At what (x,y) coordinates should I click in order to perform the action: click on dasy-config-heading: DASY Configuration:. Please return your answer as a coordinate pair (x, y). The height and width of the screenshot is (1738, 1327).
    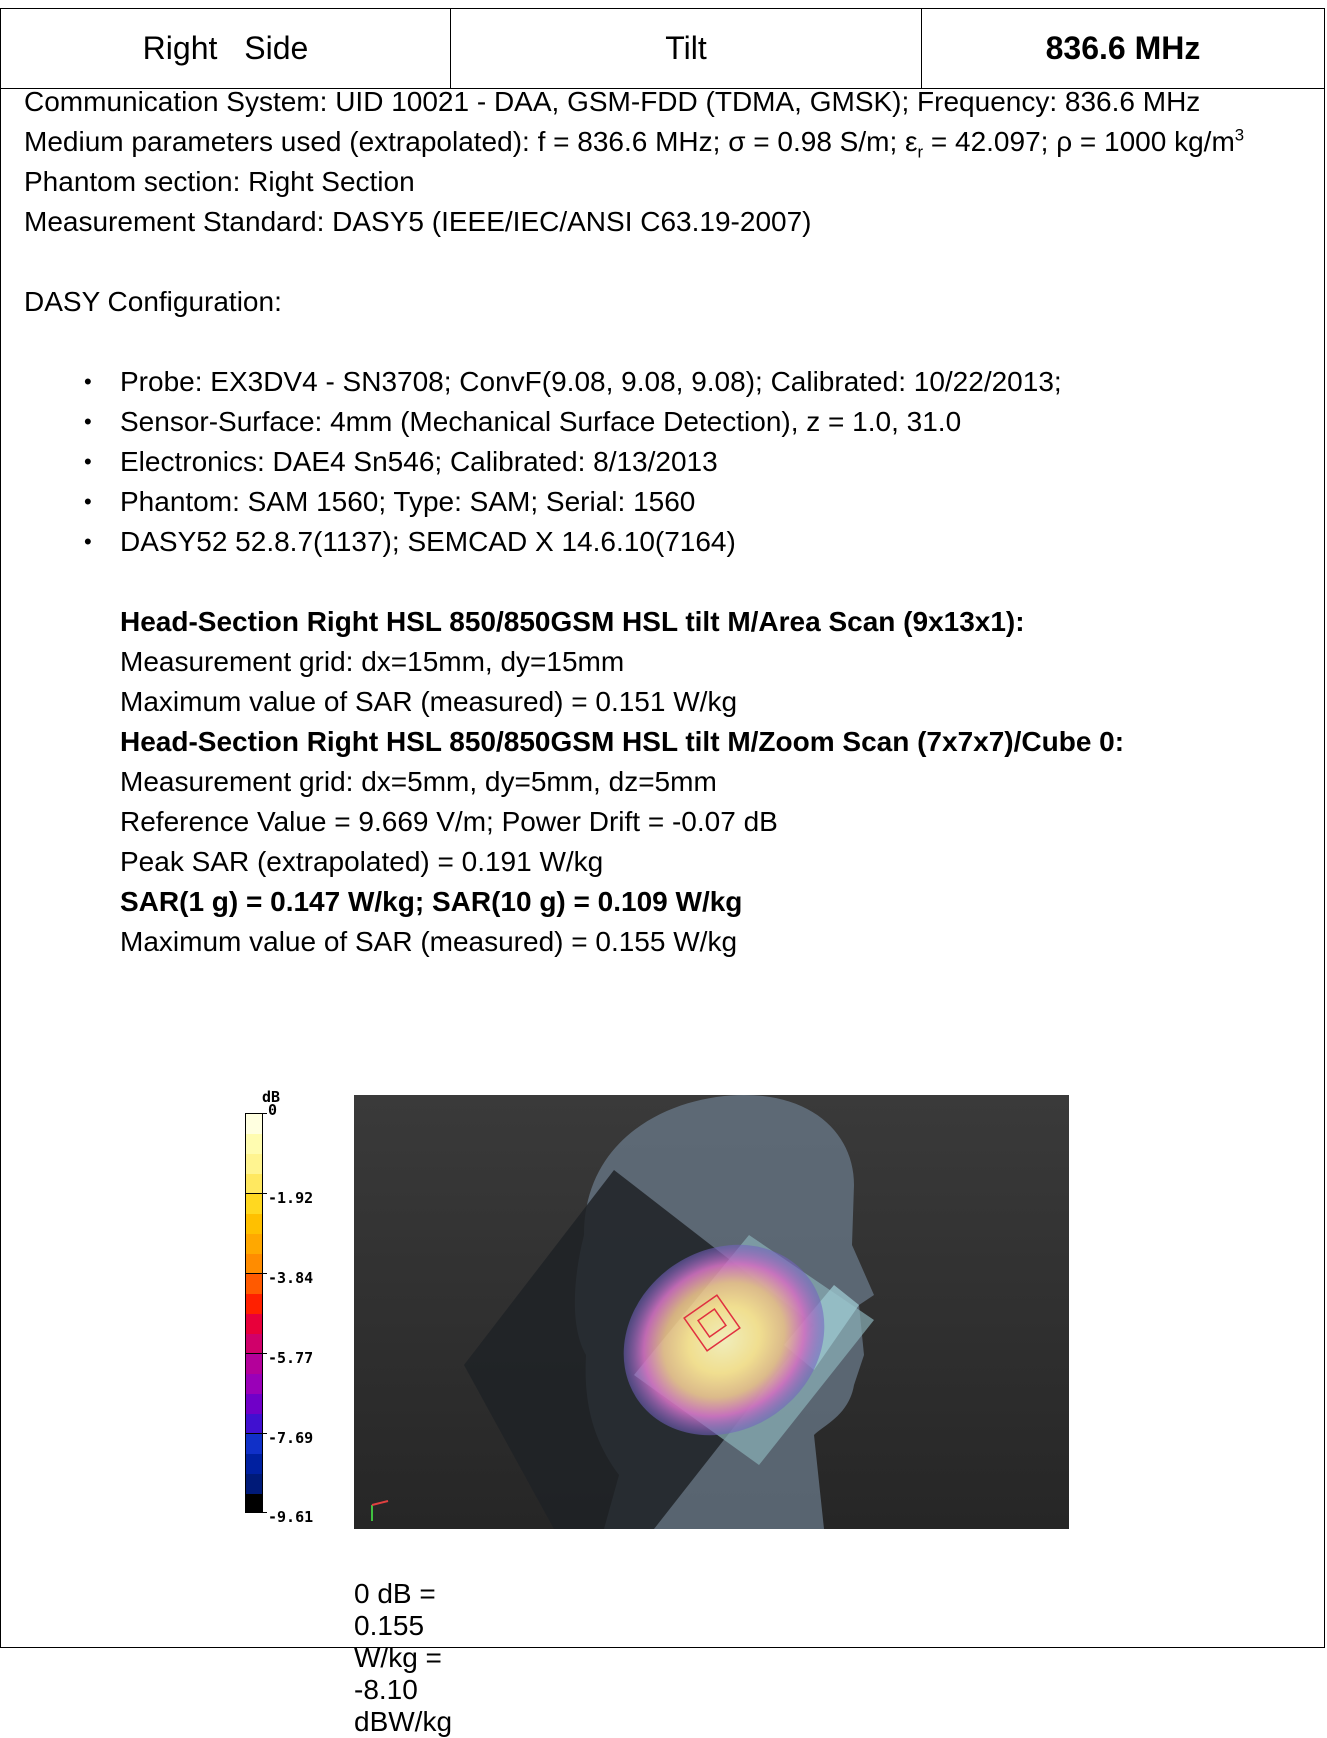
    Looking at the image, I should click on (153, 301).